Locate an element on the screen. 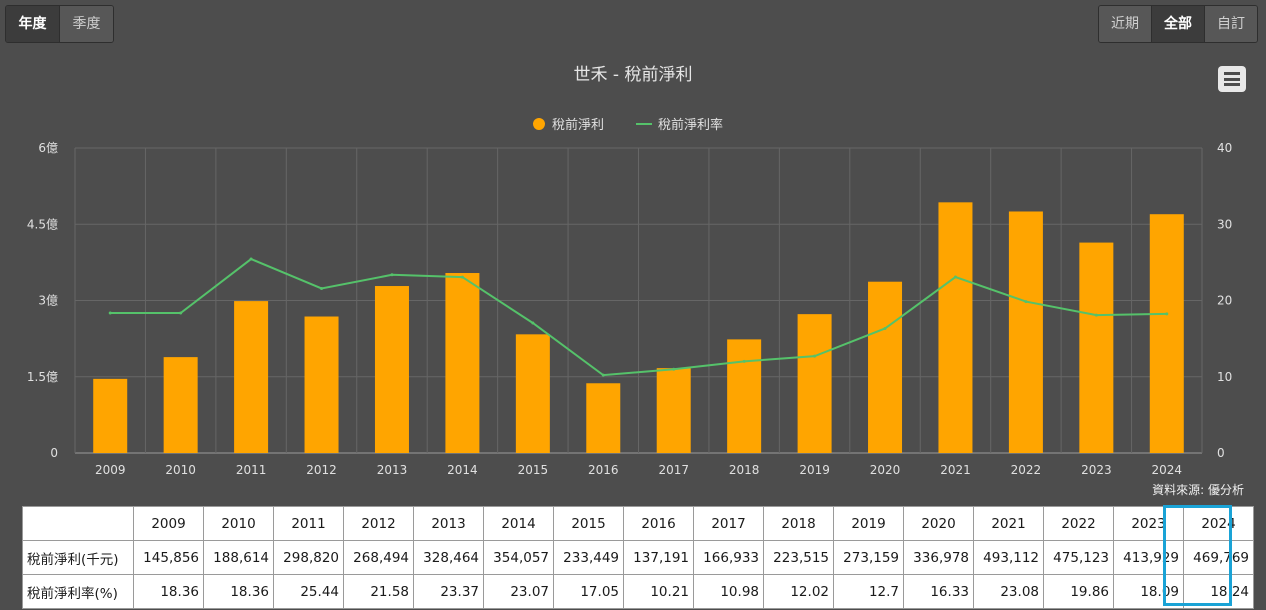 Image resolution: width=1266 pixels, height=610 pixels. y-right-tick-label: 20 is located at coordinates (1224, 301).